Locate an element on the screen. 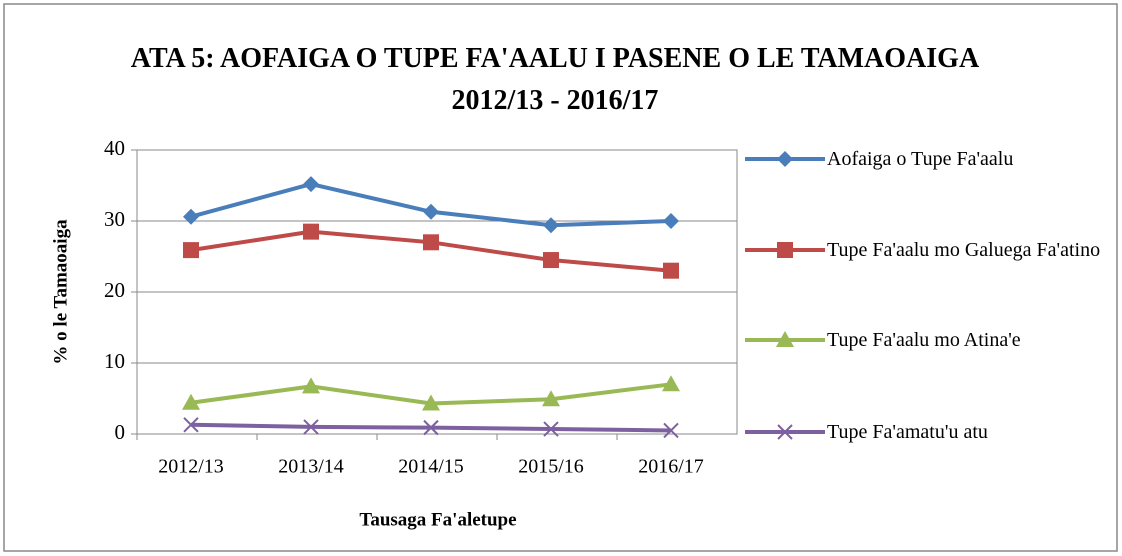 The width and height of the screenshot is (1122, 556). legend-label: Tupe Fa'aalu mo Atina'e is located at coordinates (924, 340).